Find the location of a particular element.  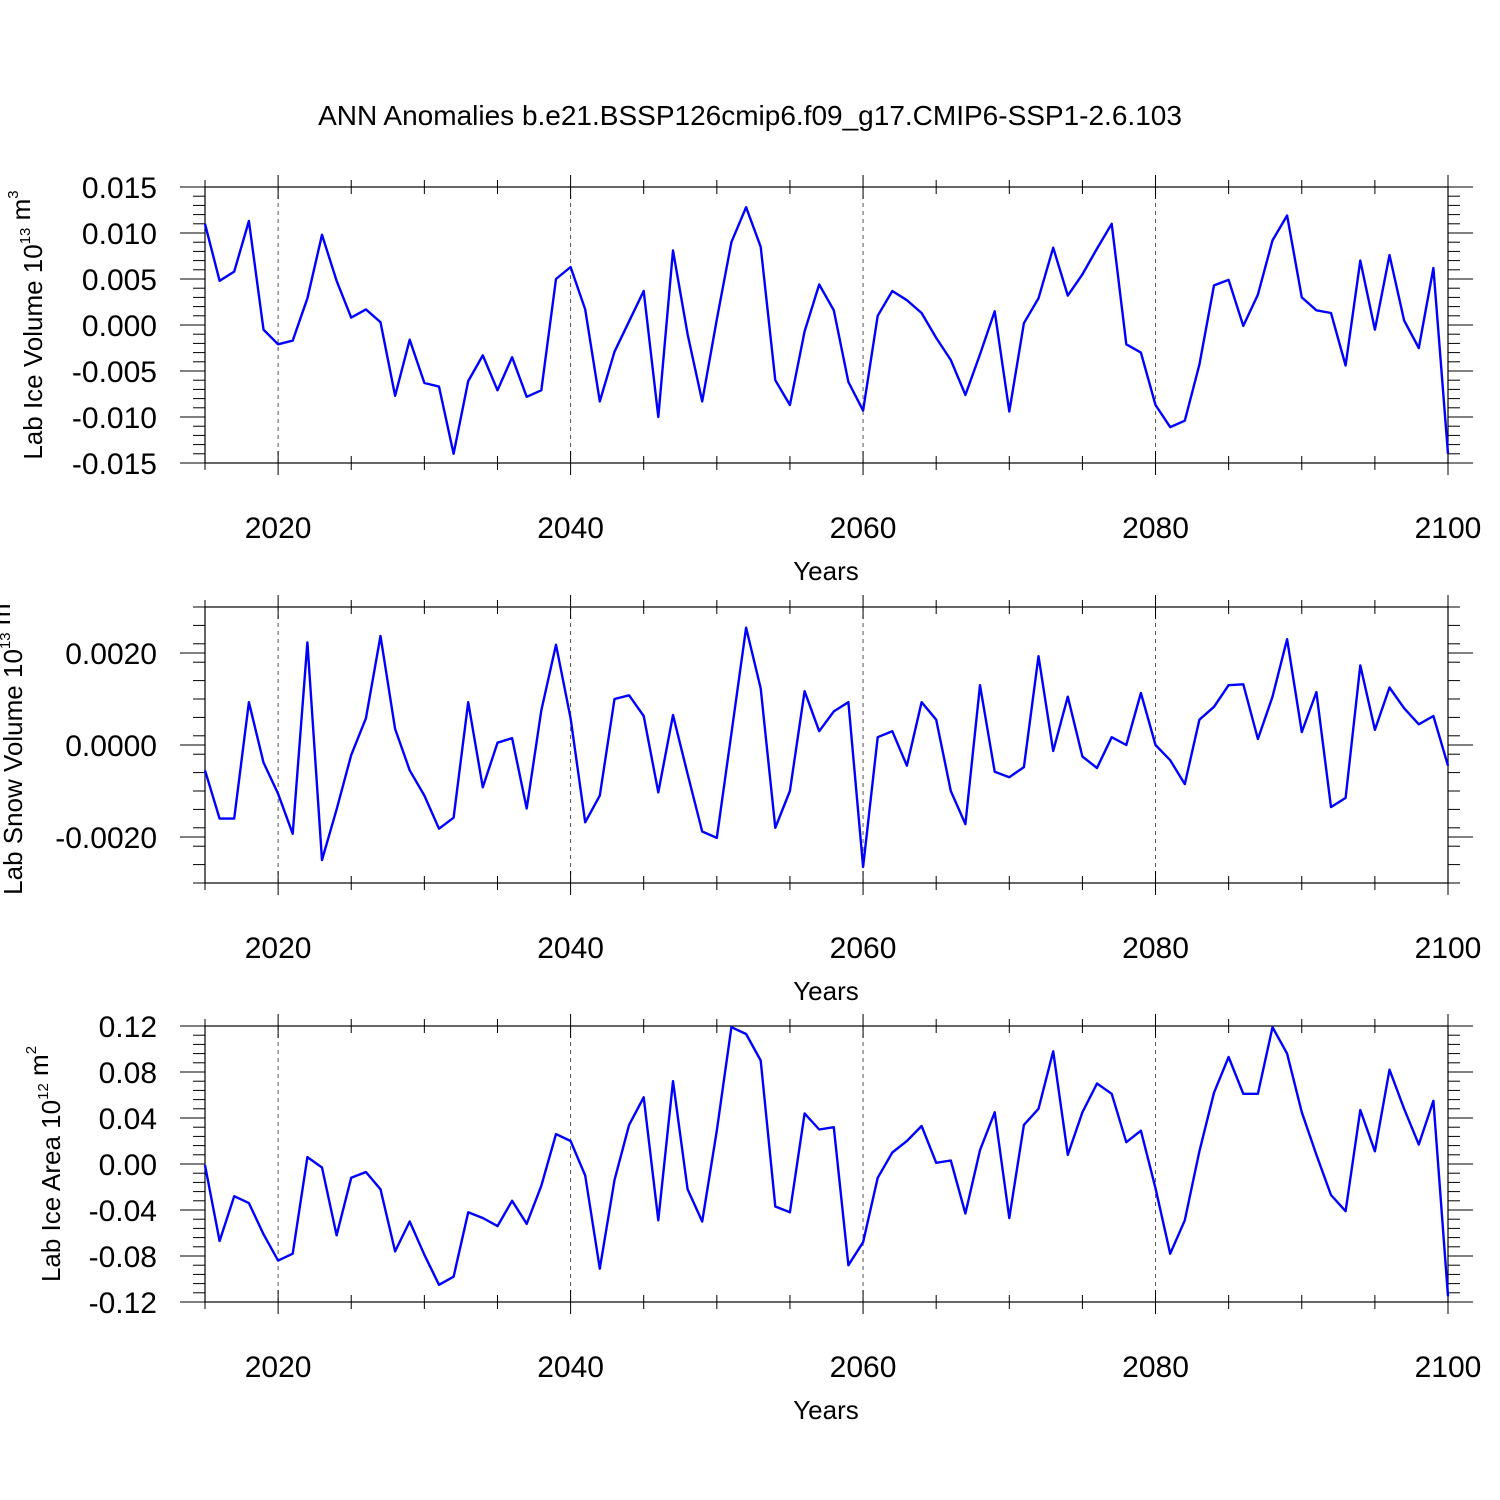

y-tick-label: 0.12 is located at coordinates (128, 1027).